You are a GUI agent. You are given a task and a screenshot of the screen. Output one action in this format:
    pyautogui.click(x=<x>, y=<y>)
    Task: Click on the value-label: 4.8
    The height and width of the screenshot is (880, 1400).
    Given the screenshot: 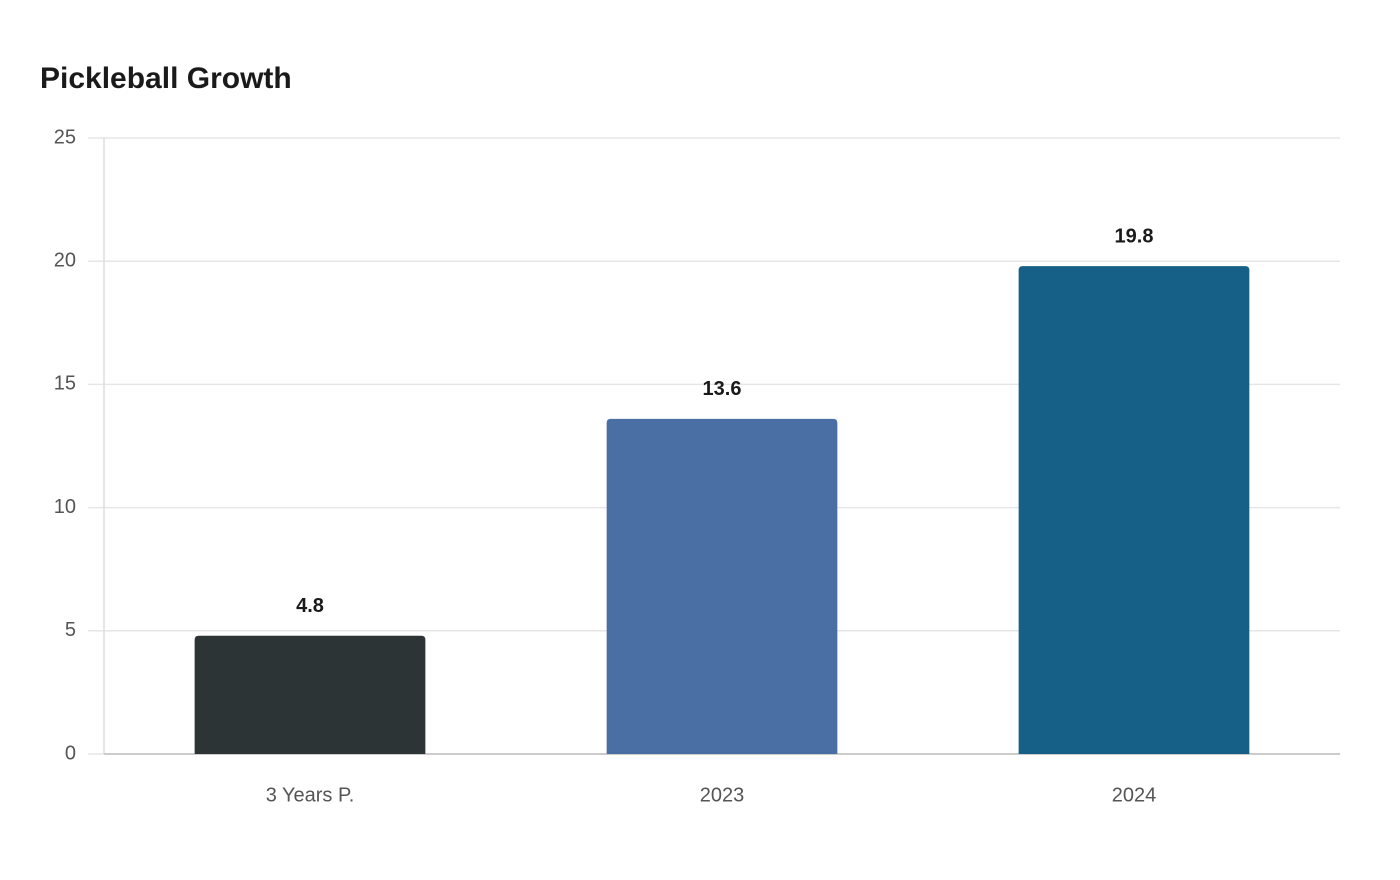 What is the action you would take?
    pyautogui.click(x=310, y=606)
    